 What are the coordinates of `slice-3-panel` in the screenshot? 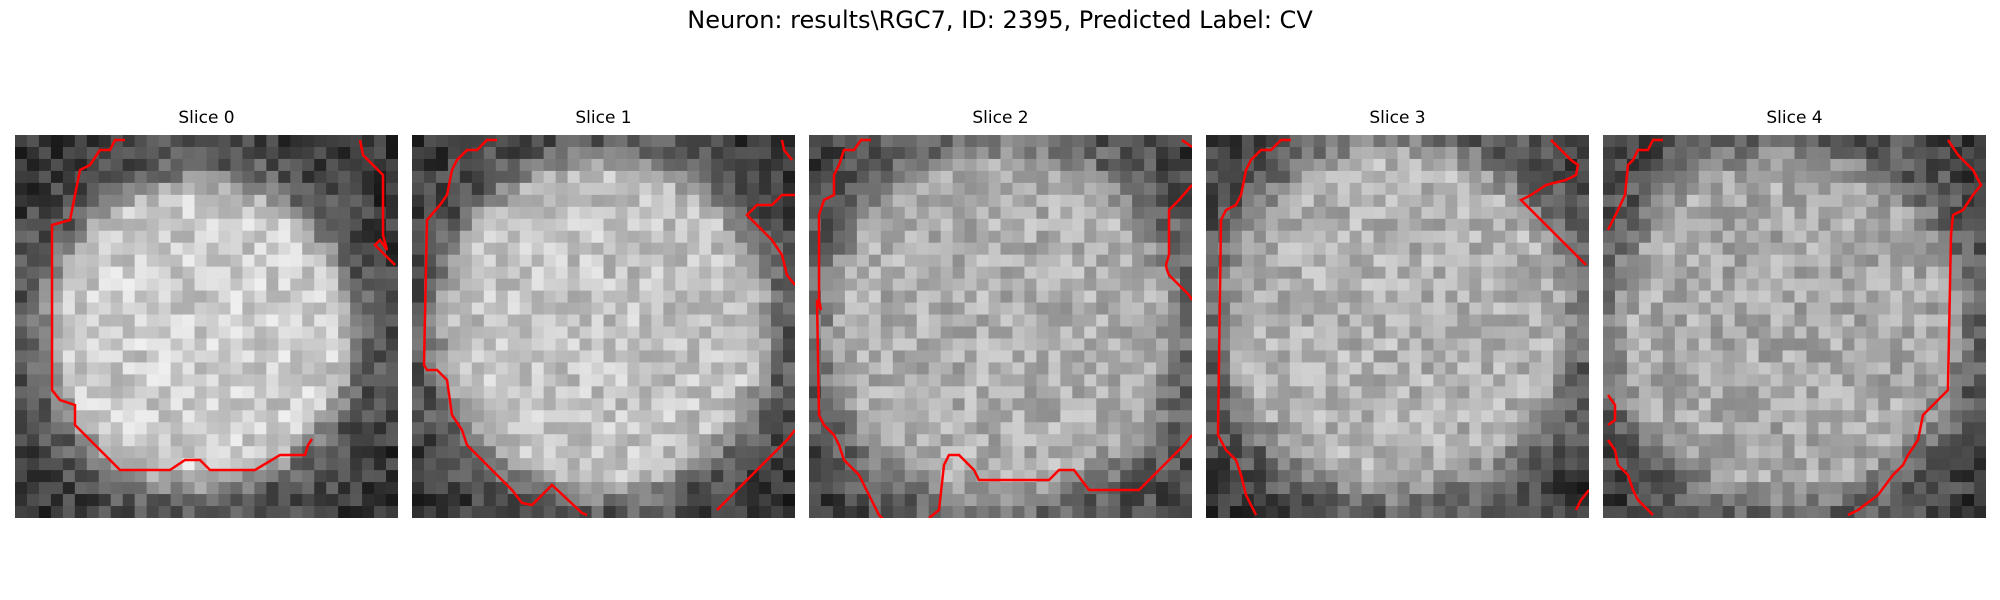 It's located at (1397, 326).